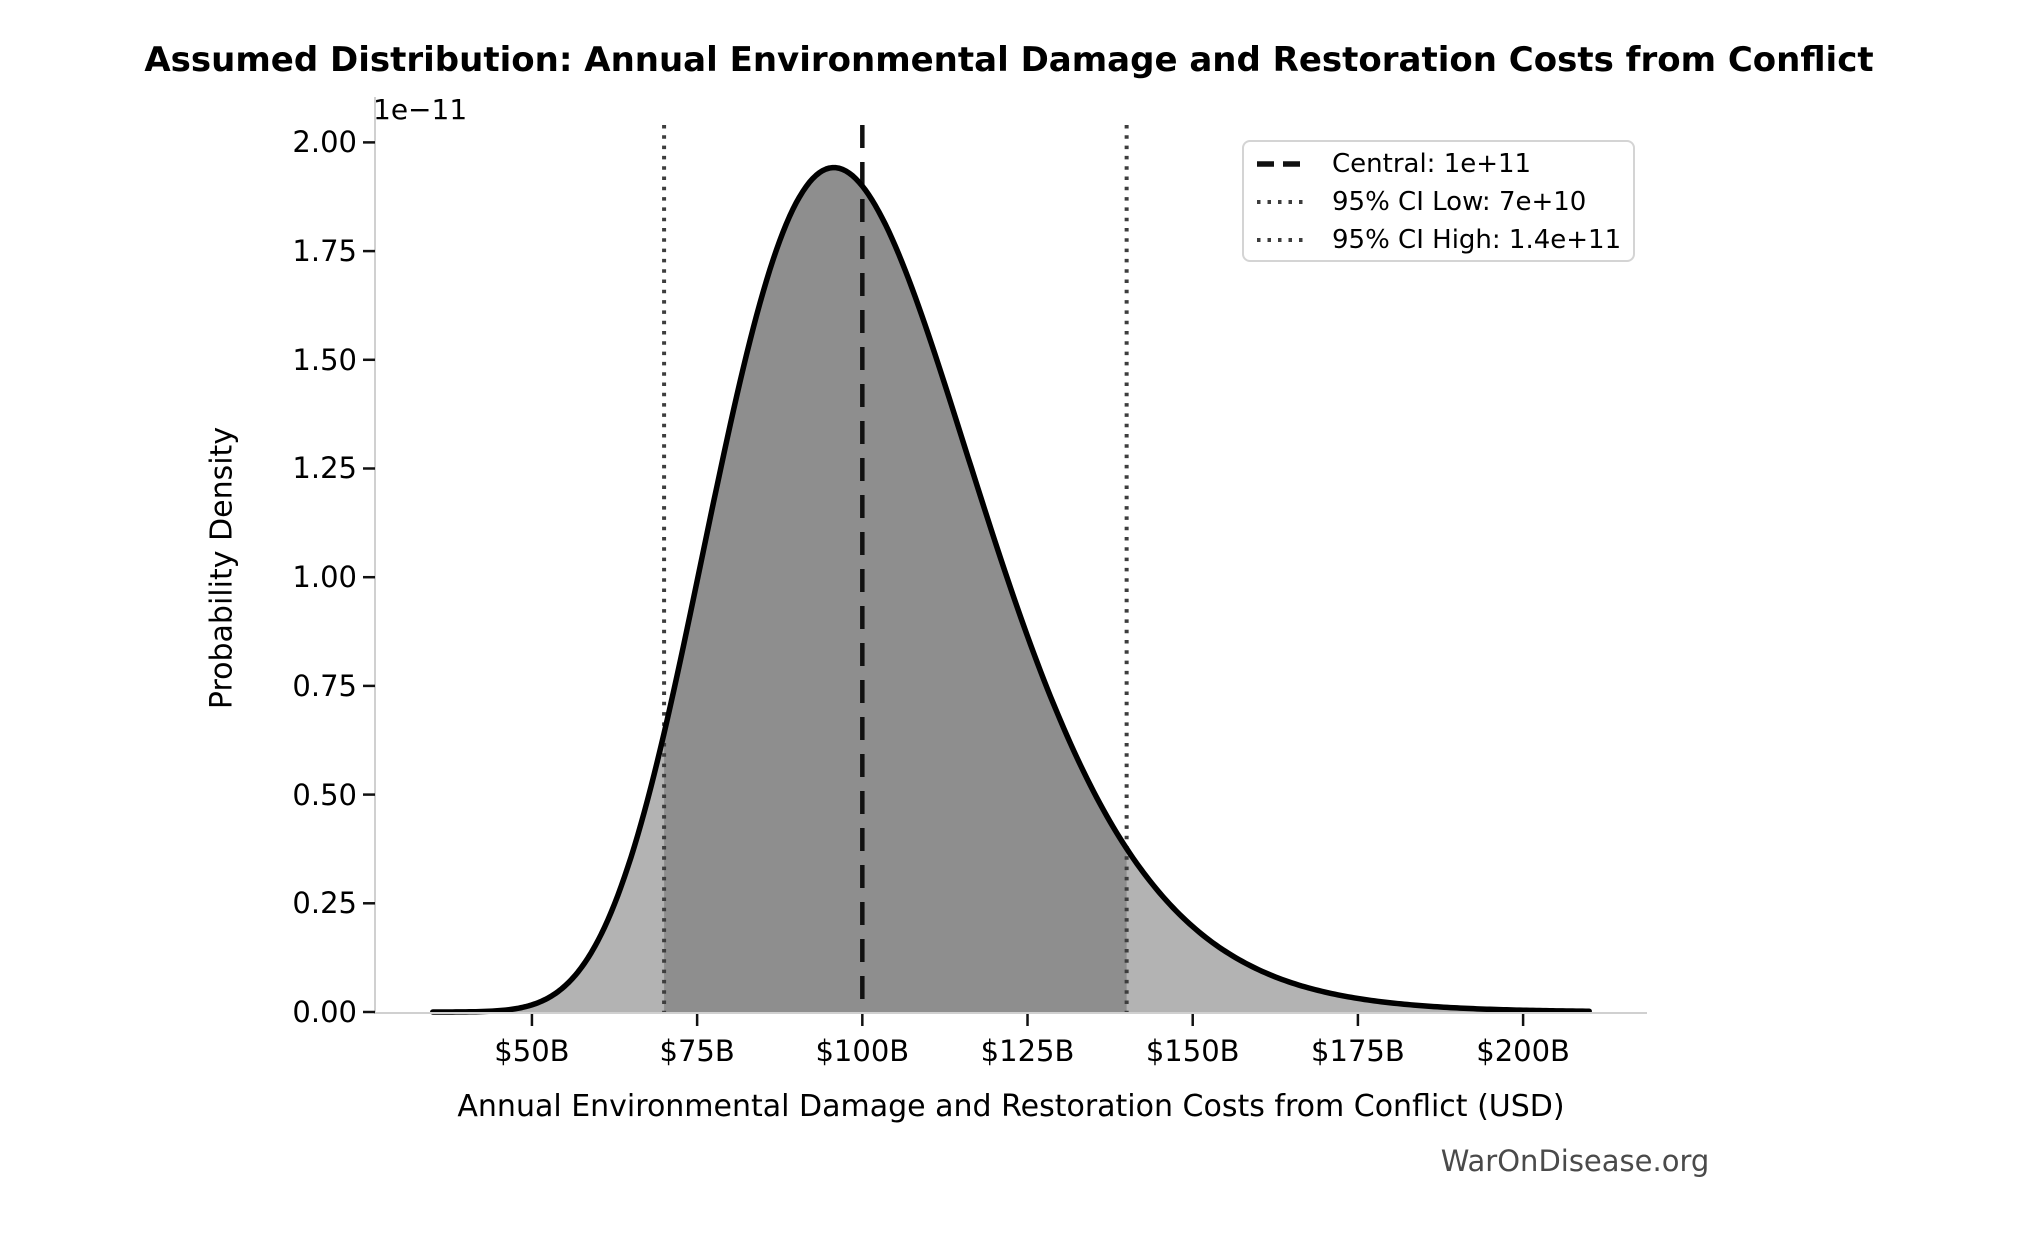 This screenshot has width=2018, height=1234. I want to click on legend-row: 95% CI High: 1.4e+11, so click(1439, 240).